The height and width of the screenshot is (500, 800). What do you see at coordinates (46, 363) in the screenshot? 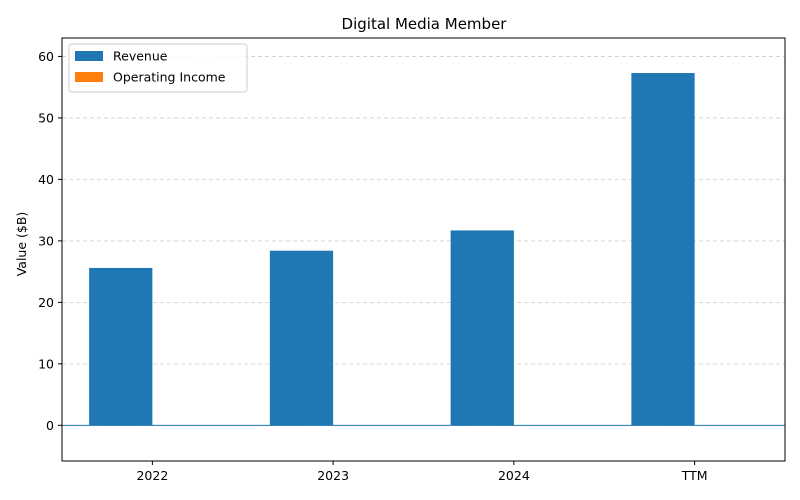
I see `y-tick-label: 10` at bounding box center [46, 363].